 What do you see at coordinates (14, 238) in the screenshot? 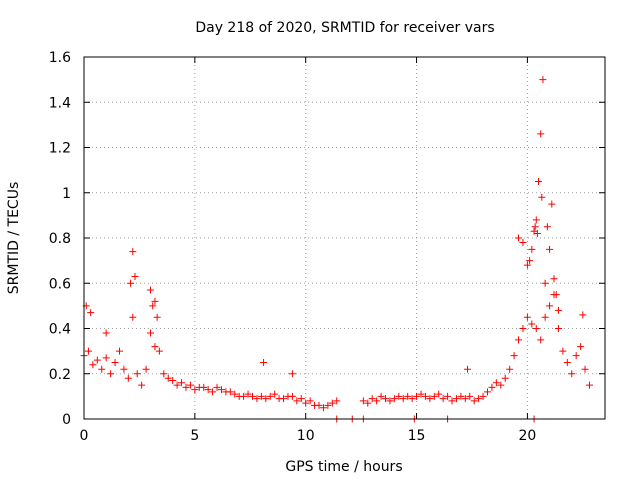
I see `y-axis-label: SRMTID / TECUs` at bounding box center [14, 238].